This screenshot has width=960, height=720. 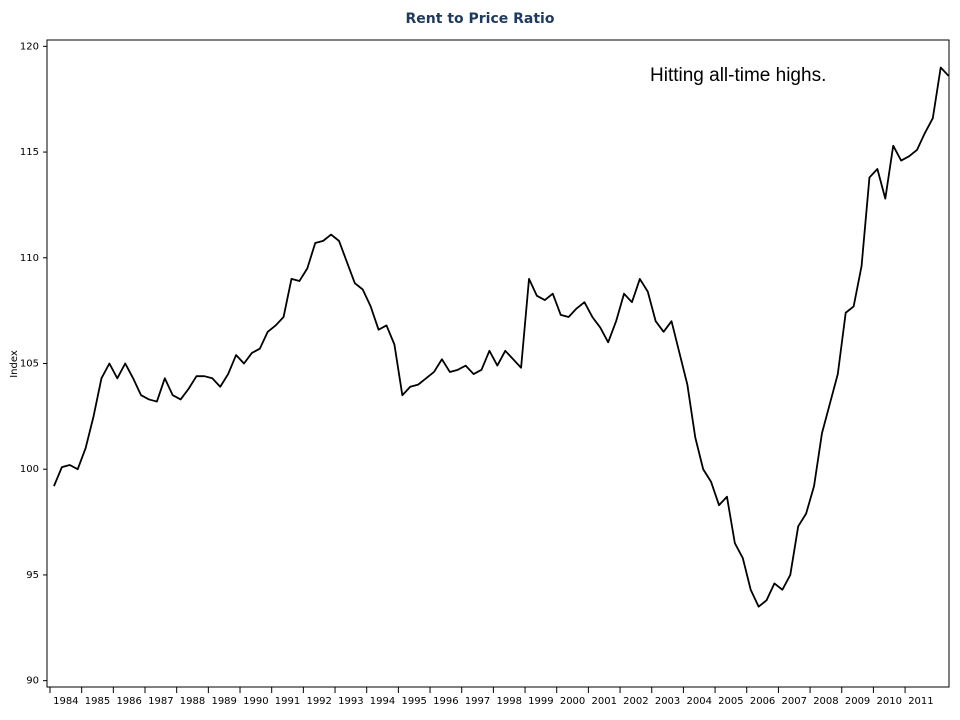 I want to click on x-tick-label: 1987, so click(x=160, y=701).